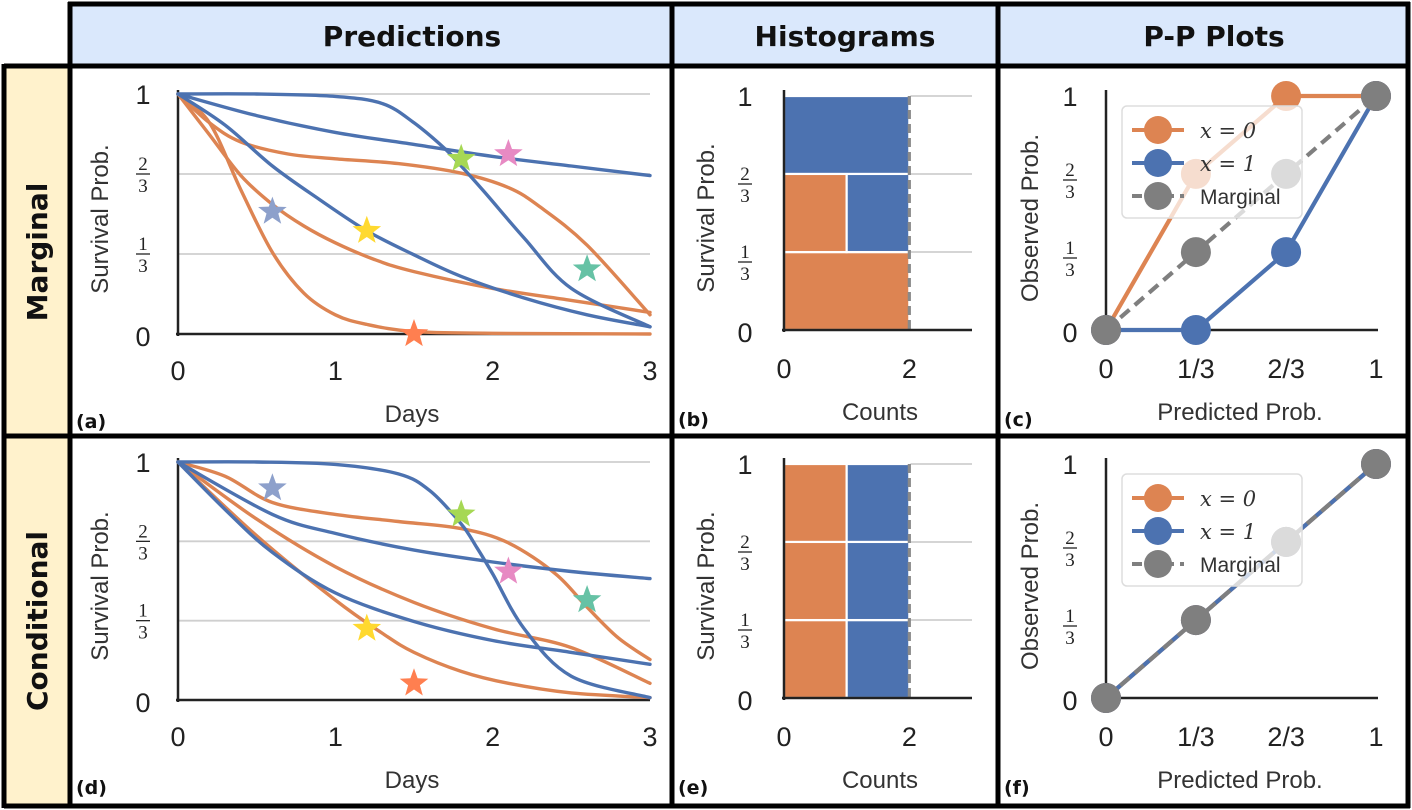 The width and height of the screenshot is (1412, 810). I want to click on hist-bar-e-x1-bin3, so click(878, 503).